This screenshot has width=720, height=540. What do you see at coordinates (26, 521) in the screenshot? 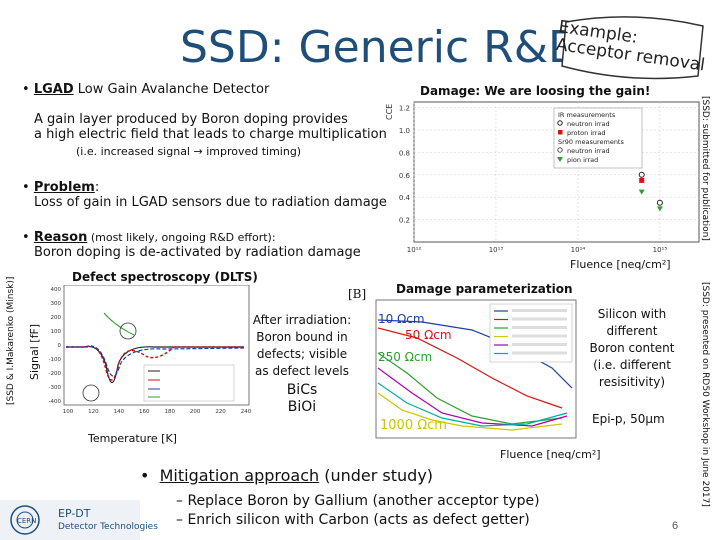
I see `svg-text: CERN` at bounding box center [26, 521].